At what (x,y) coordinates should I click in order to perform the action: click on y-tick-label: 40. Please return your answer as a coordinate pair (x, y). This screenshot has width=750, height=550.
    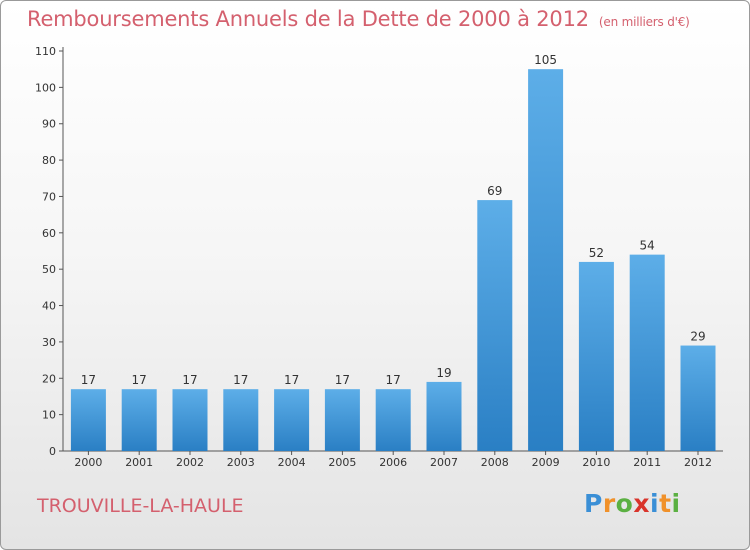
    Looking at the image, I should click on (49, 306).